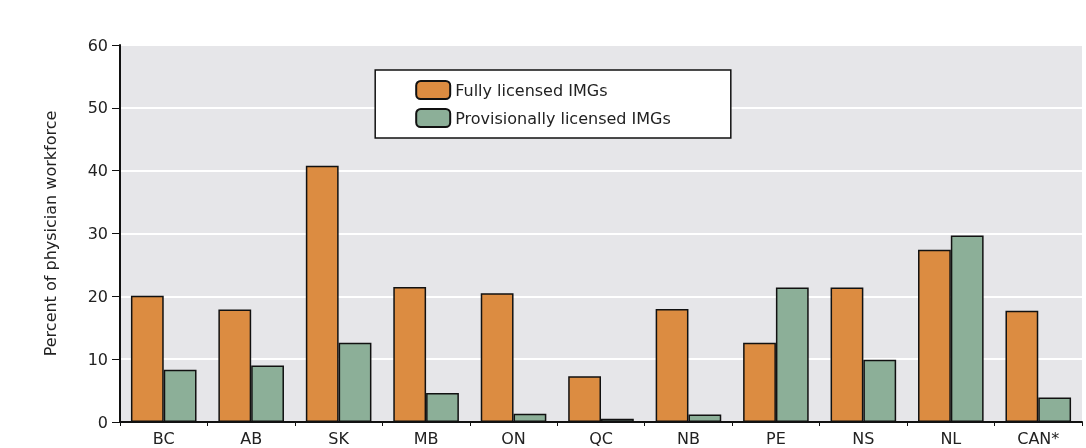 This screenshot has height=448, width=1086. Describe the element at coordinates (339, 438) in the screenshot. I see `x-tick-label: SK` at that location.